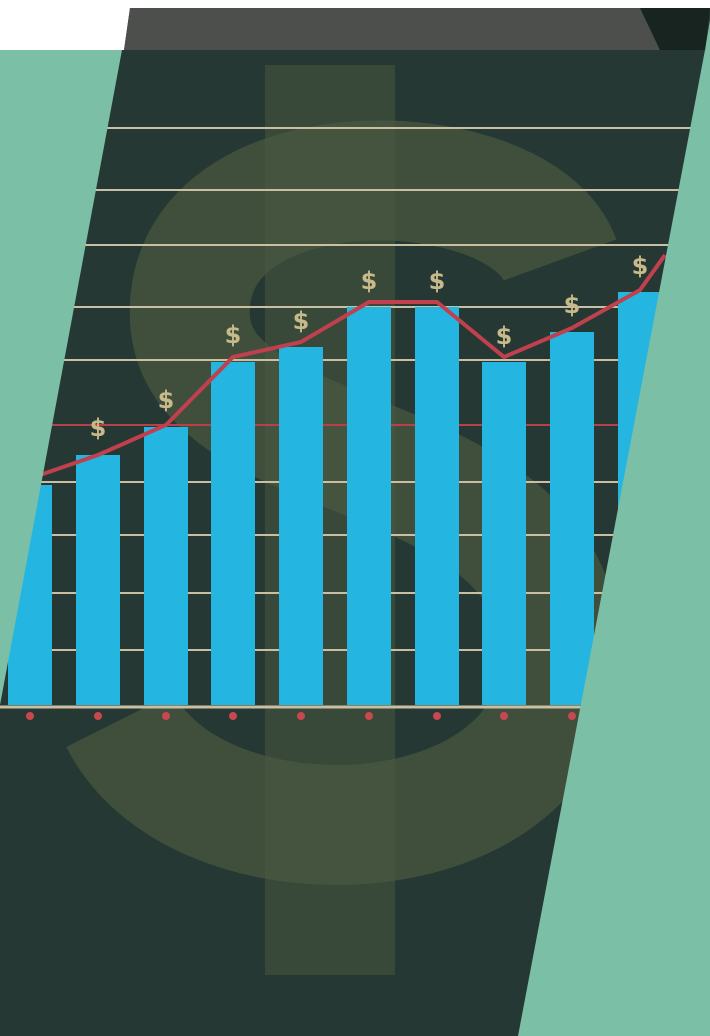 Image resolution: width=710 pixels, height=1036 pixels. What do you see at coordinates (392, 29) in the screenshot?
I see `top-gray-band` at bounding box center [392, 29].